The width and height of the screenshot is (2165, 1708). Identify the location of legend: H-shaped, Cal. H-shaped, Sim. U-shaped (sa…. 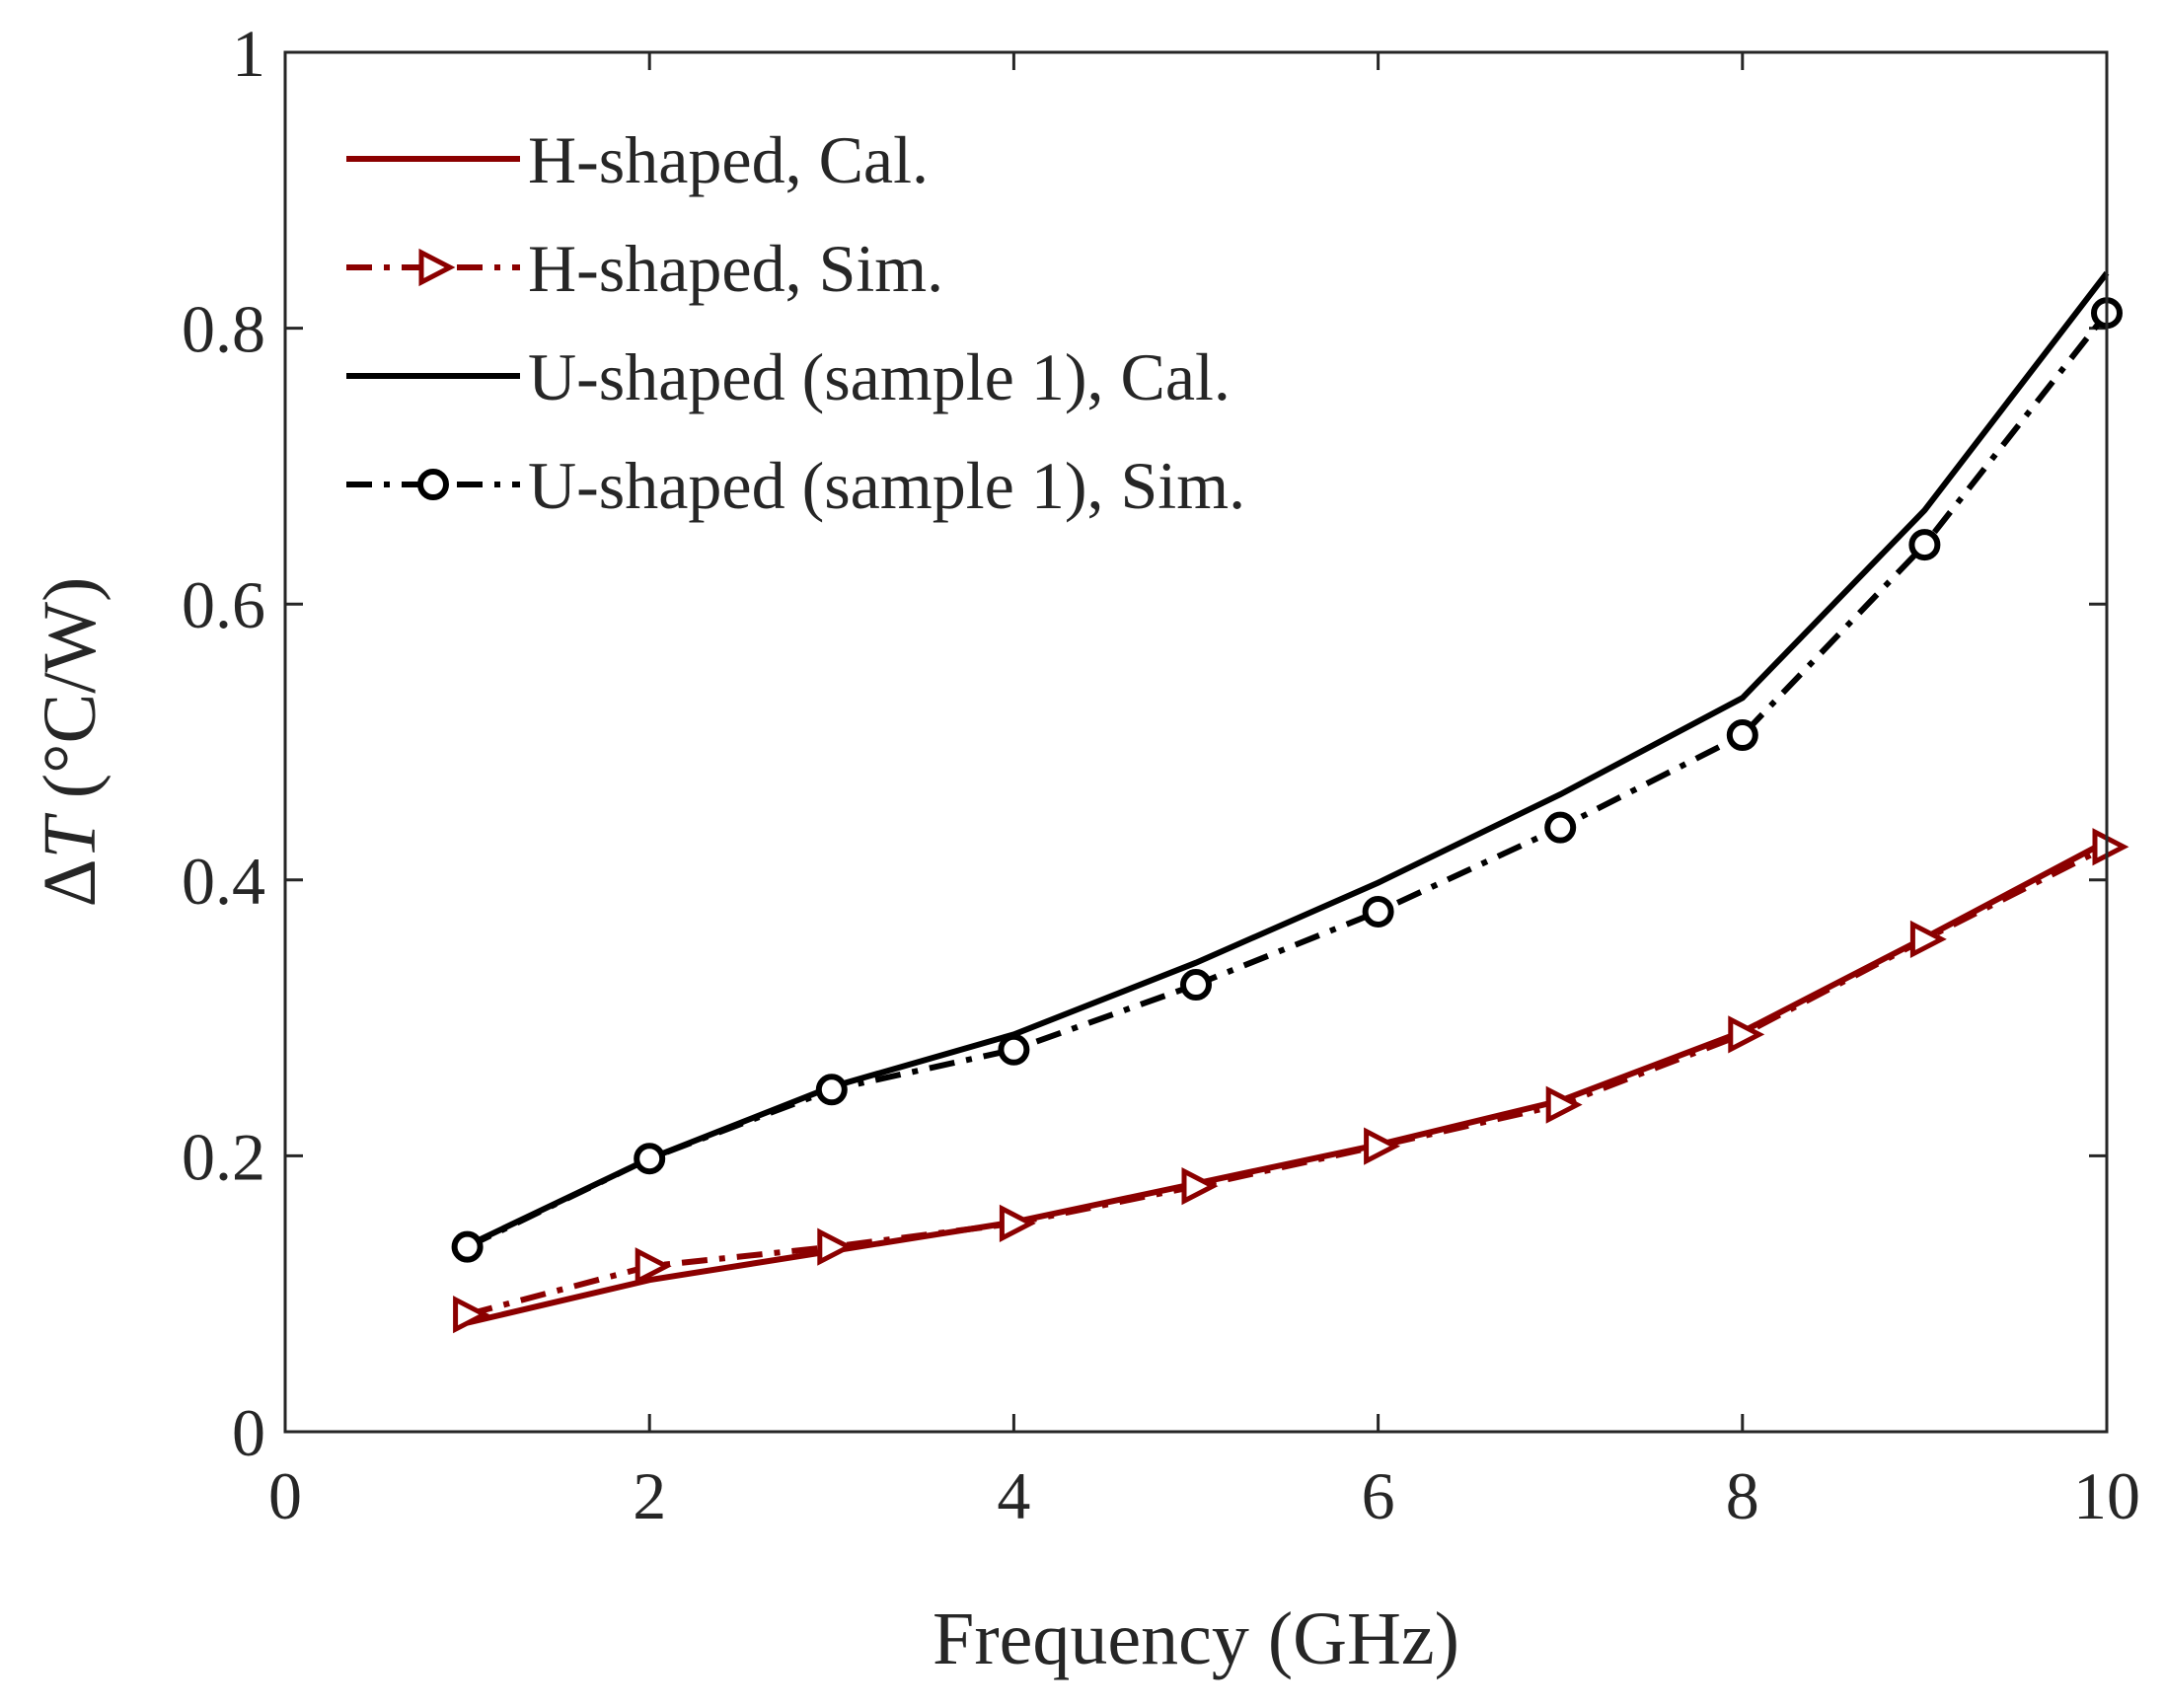
(795, 322).